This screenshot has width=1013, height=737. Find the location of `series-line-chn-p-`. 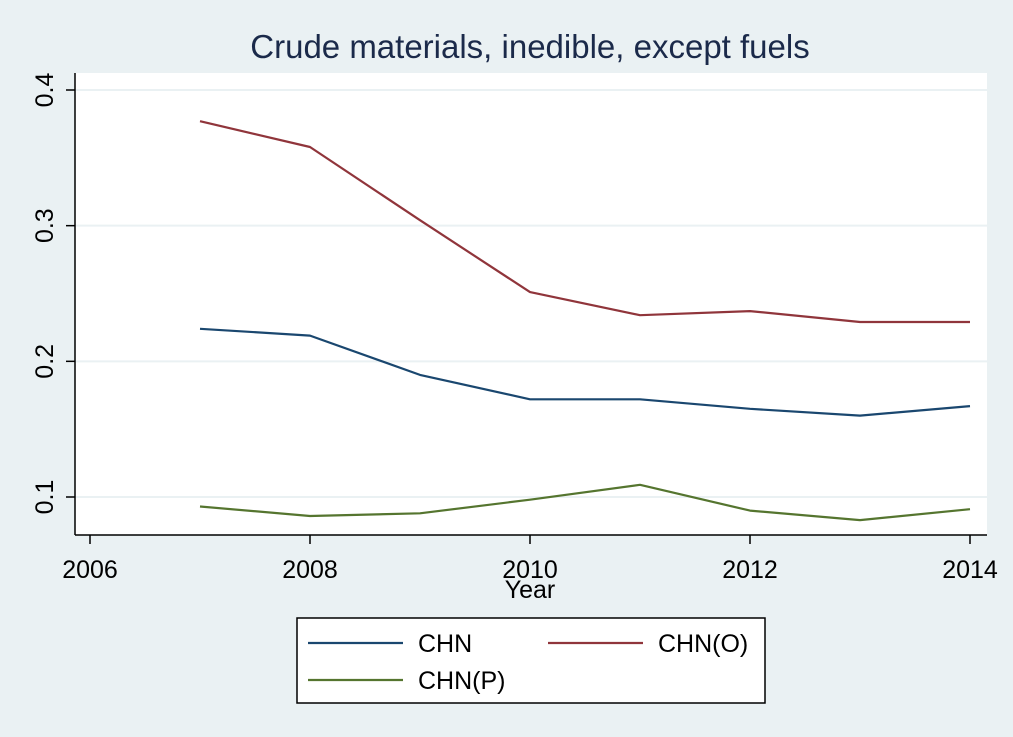

series-line-chn-p- is located at coordinates (585, 502).